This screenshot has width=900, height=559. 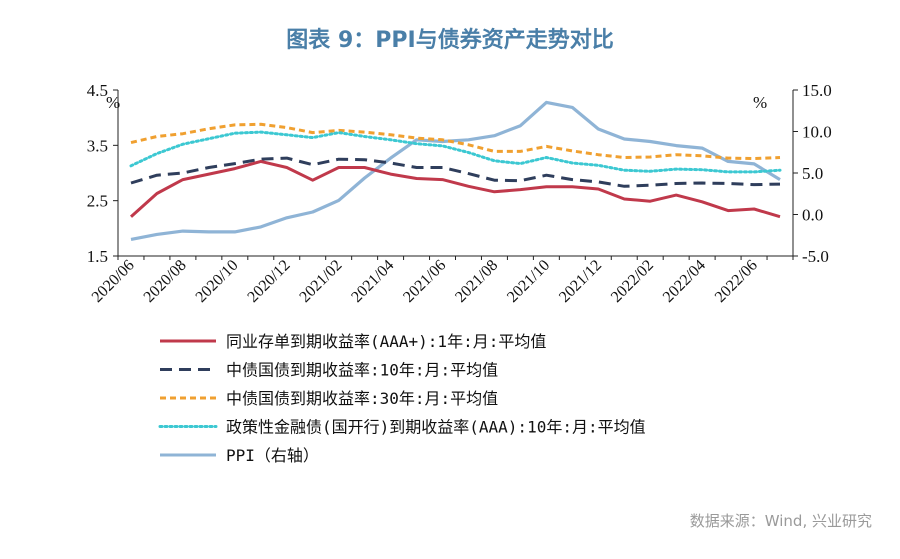 What do you see at coordinates (736, 281) in the screenshot?
I see `x-tick-label: 2022/06` at bounding box center [736, 281].